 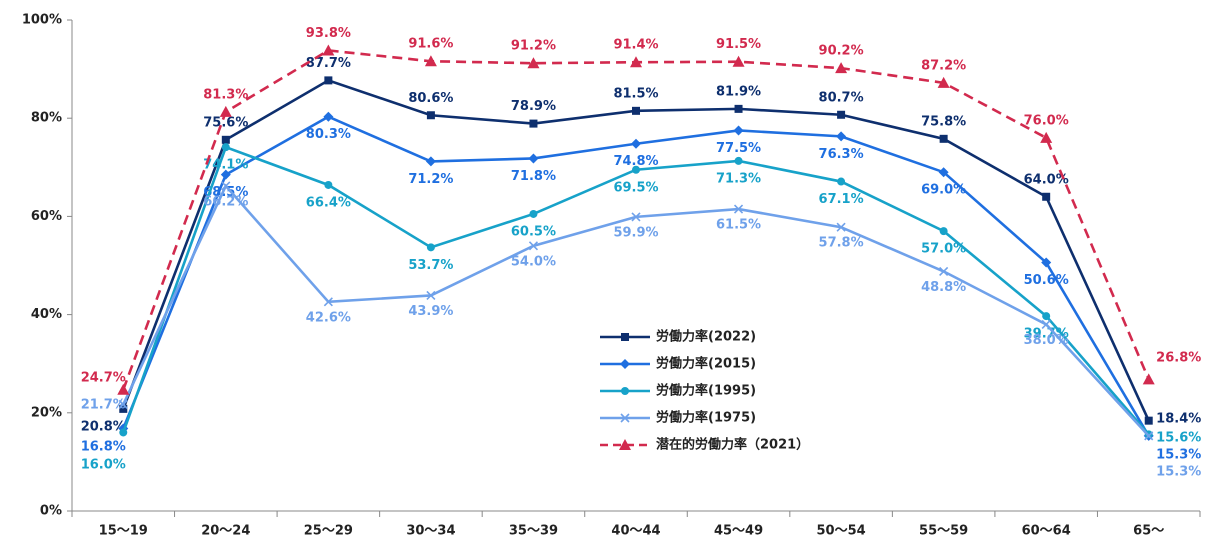 I want to click on legend-label: 労働力率(2022), so click(x=706, y=337).